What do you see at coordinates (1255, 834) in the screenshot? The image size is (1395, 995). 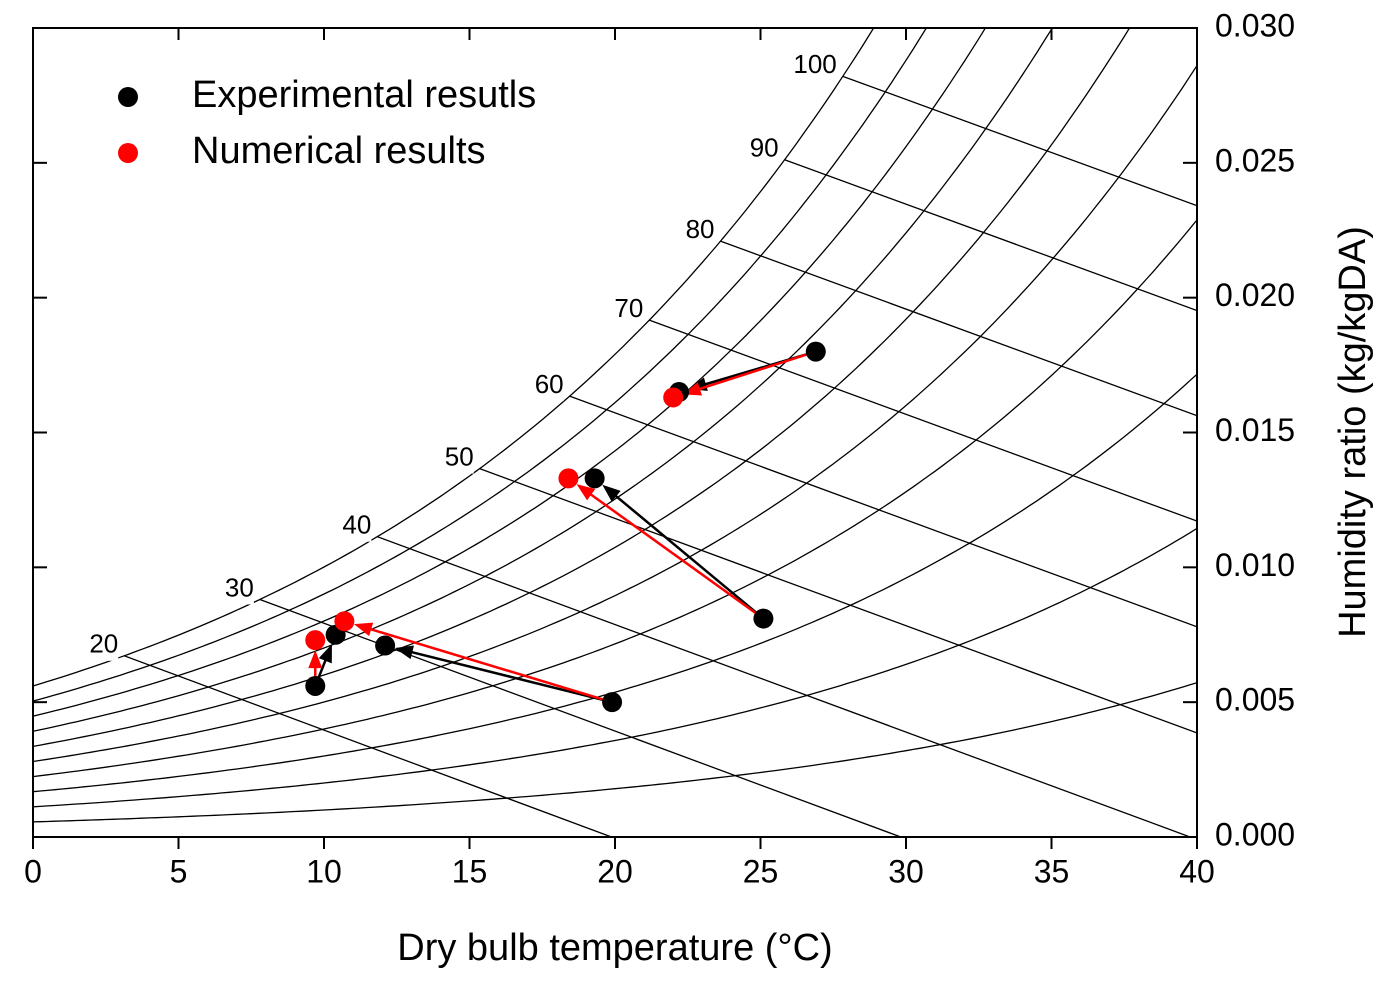 I see `y-tick-label: 0.000` at bounding box center [1255, 834].